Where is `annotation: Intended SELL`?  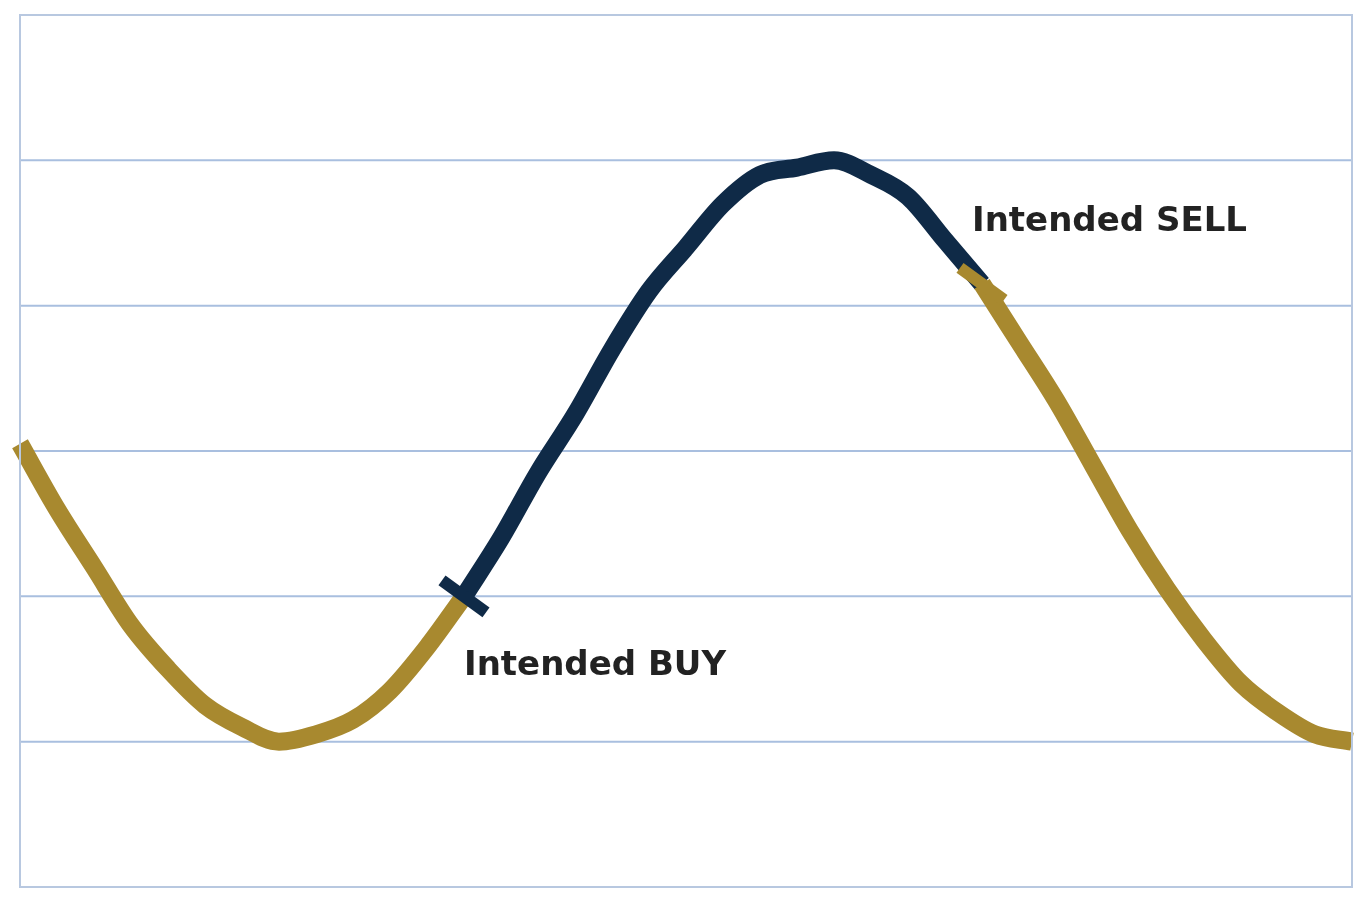 annotation: Intended SELL is located at coordinates (1109, 218).